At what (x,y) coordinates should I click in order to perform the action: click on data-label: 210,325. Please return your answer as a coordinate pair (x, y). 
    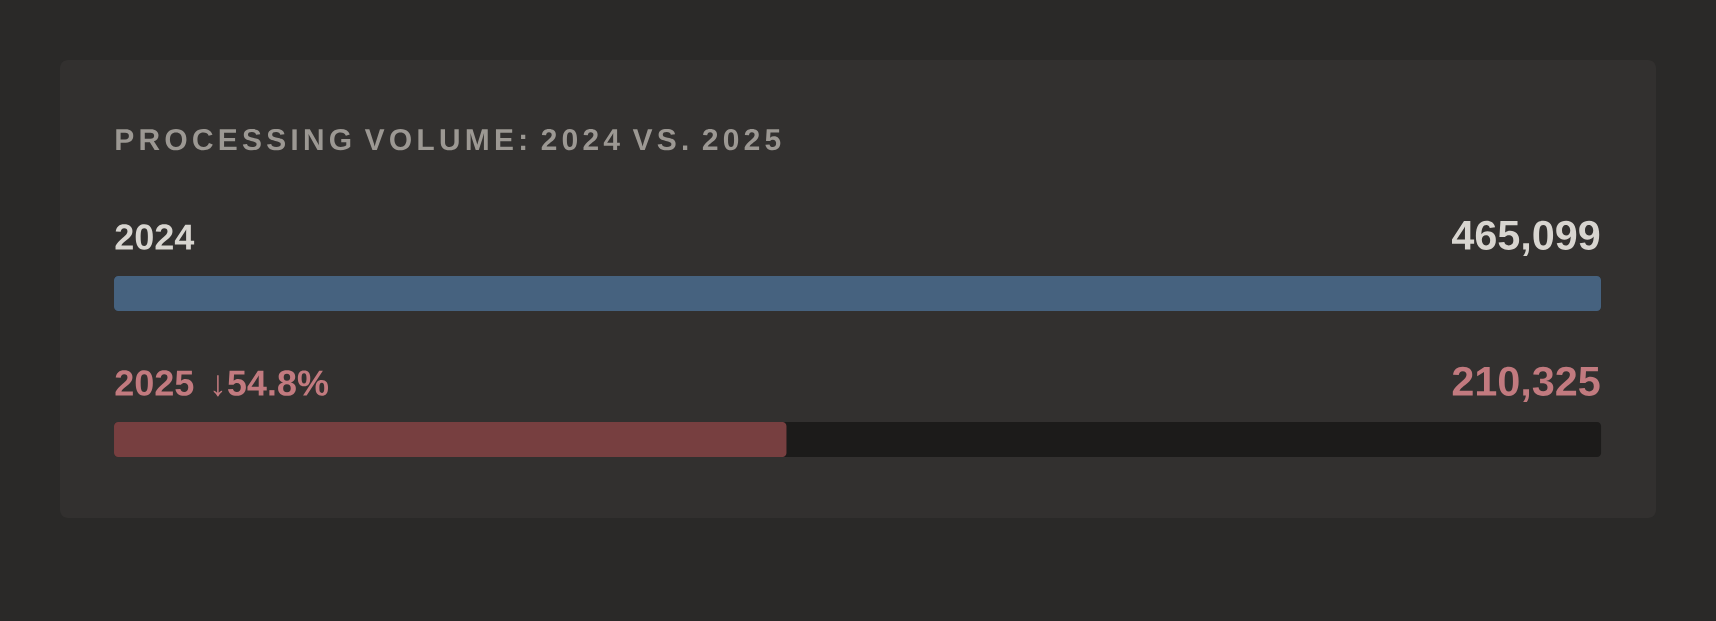
    Looking at the image, I should click on (1526, 384).